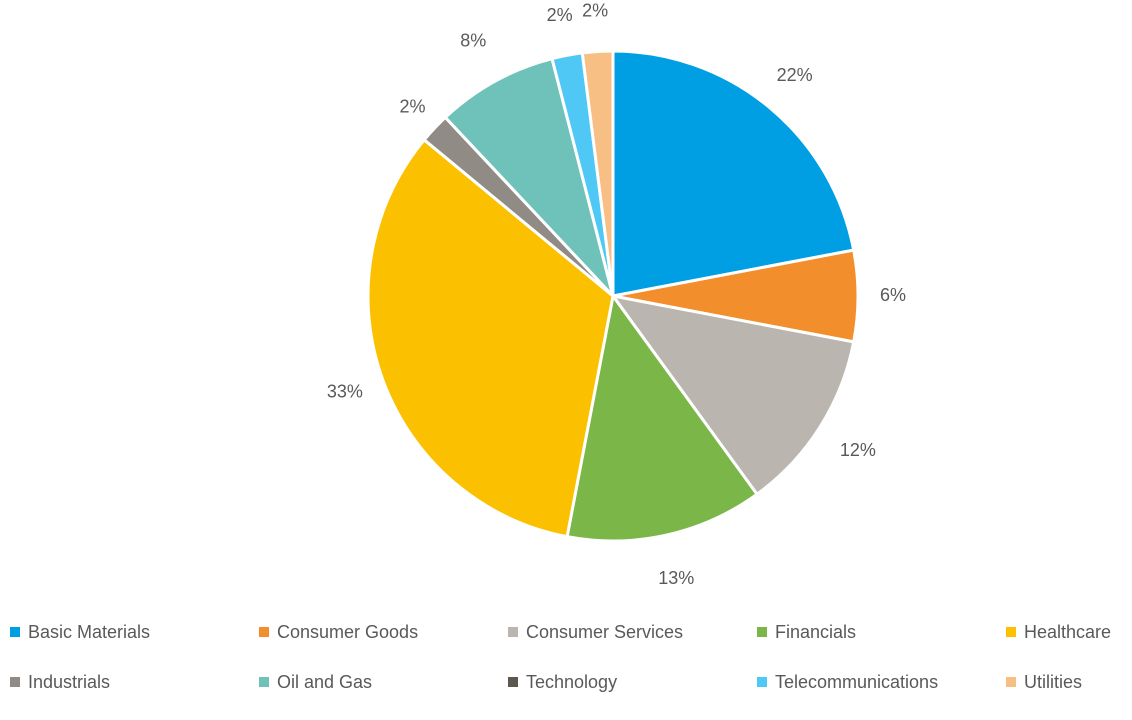 The height and width of the screenshot is (720, 1132). I want to click on pie-slice-basic-materials, so click(733, 173).